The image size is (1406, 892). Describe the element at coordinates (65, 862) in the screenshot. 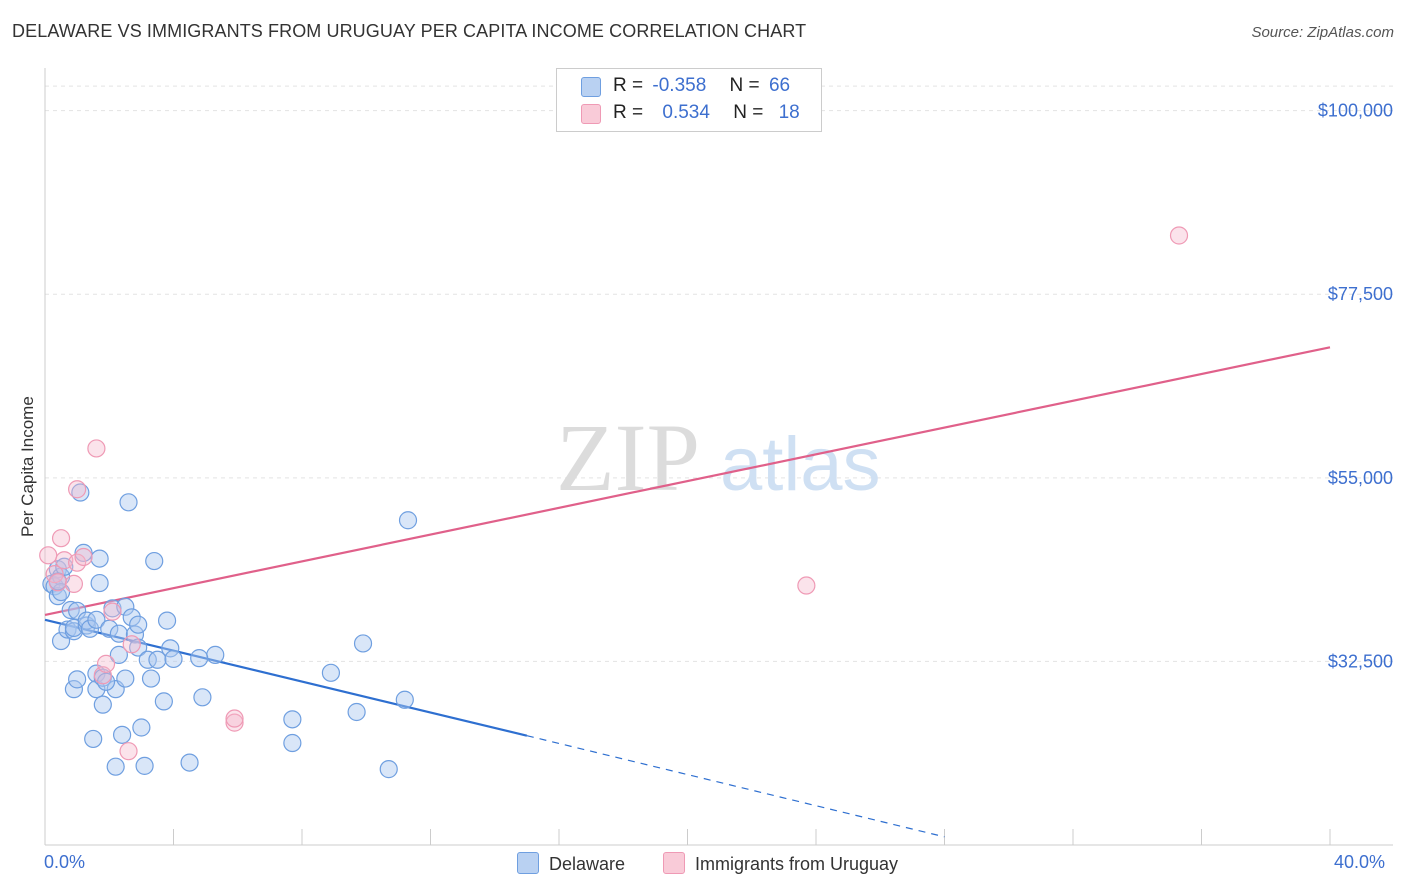

I see `x-axis-min-label: 0.0%` at that location.